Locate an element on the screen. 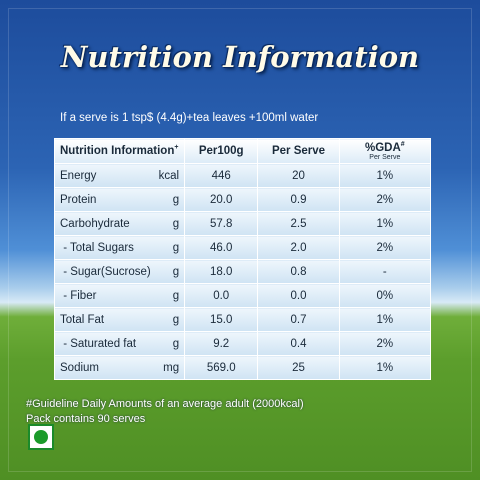 The image size is (480, 480). value-cell: 25 is located at coordinates (298, 367).